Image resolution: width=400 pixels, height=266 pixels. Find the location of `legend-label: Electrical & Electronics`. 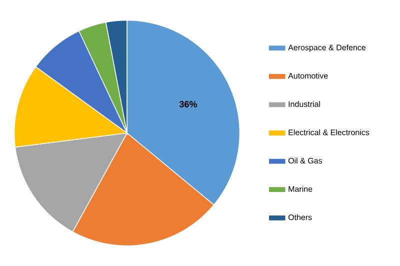

legend-label: Electrical & Electronics is located at coordinates (329, 132).